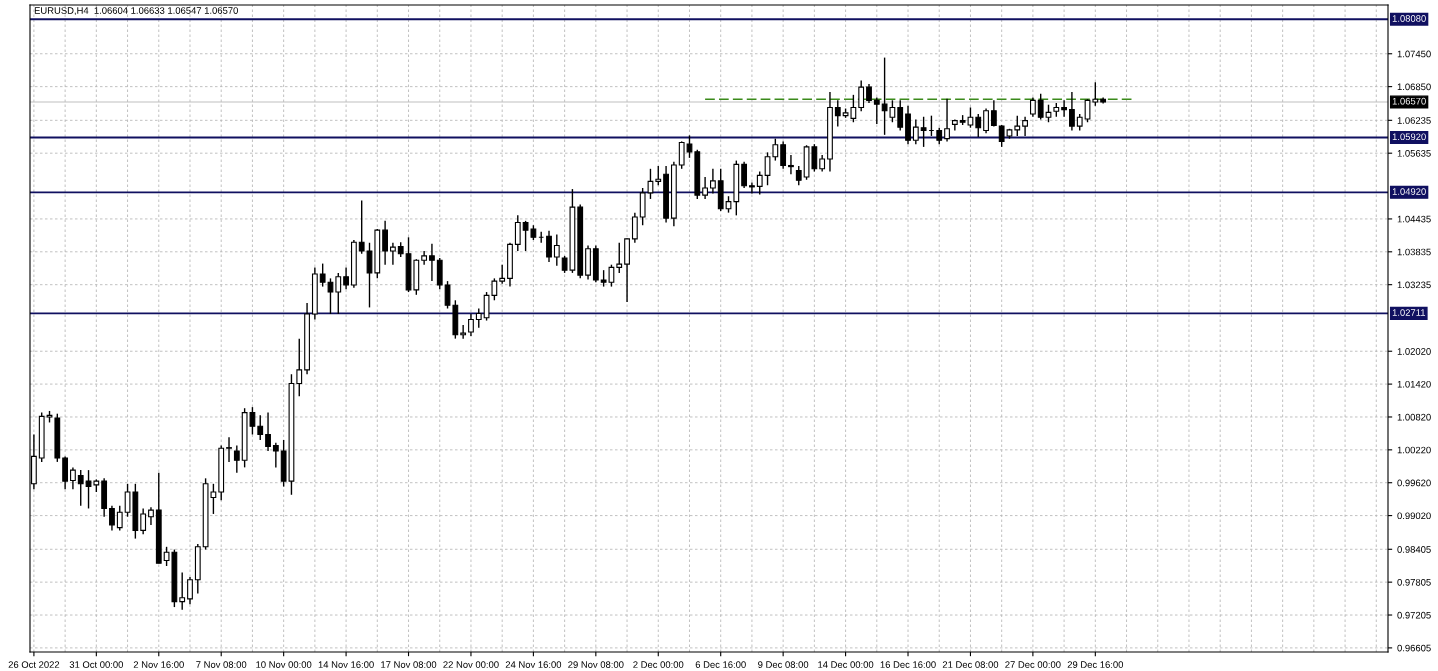 Image resolution: width=1438 pixels, height=671 pixels. What do you see at coordinates (1414, 615) in the screenshot?
I see `y-tick-label: 0.97205` at bounding box center [1414, 615].